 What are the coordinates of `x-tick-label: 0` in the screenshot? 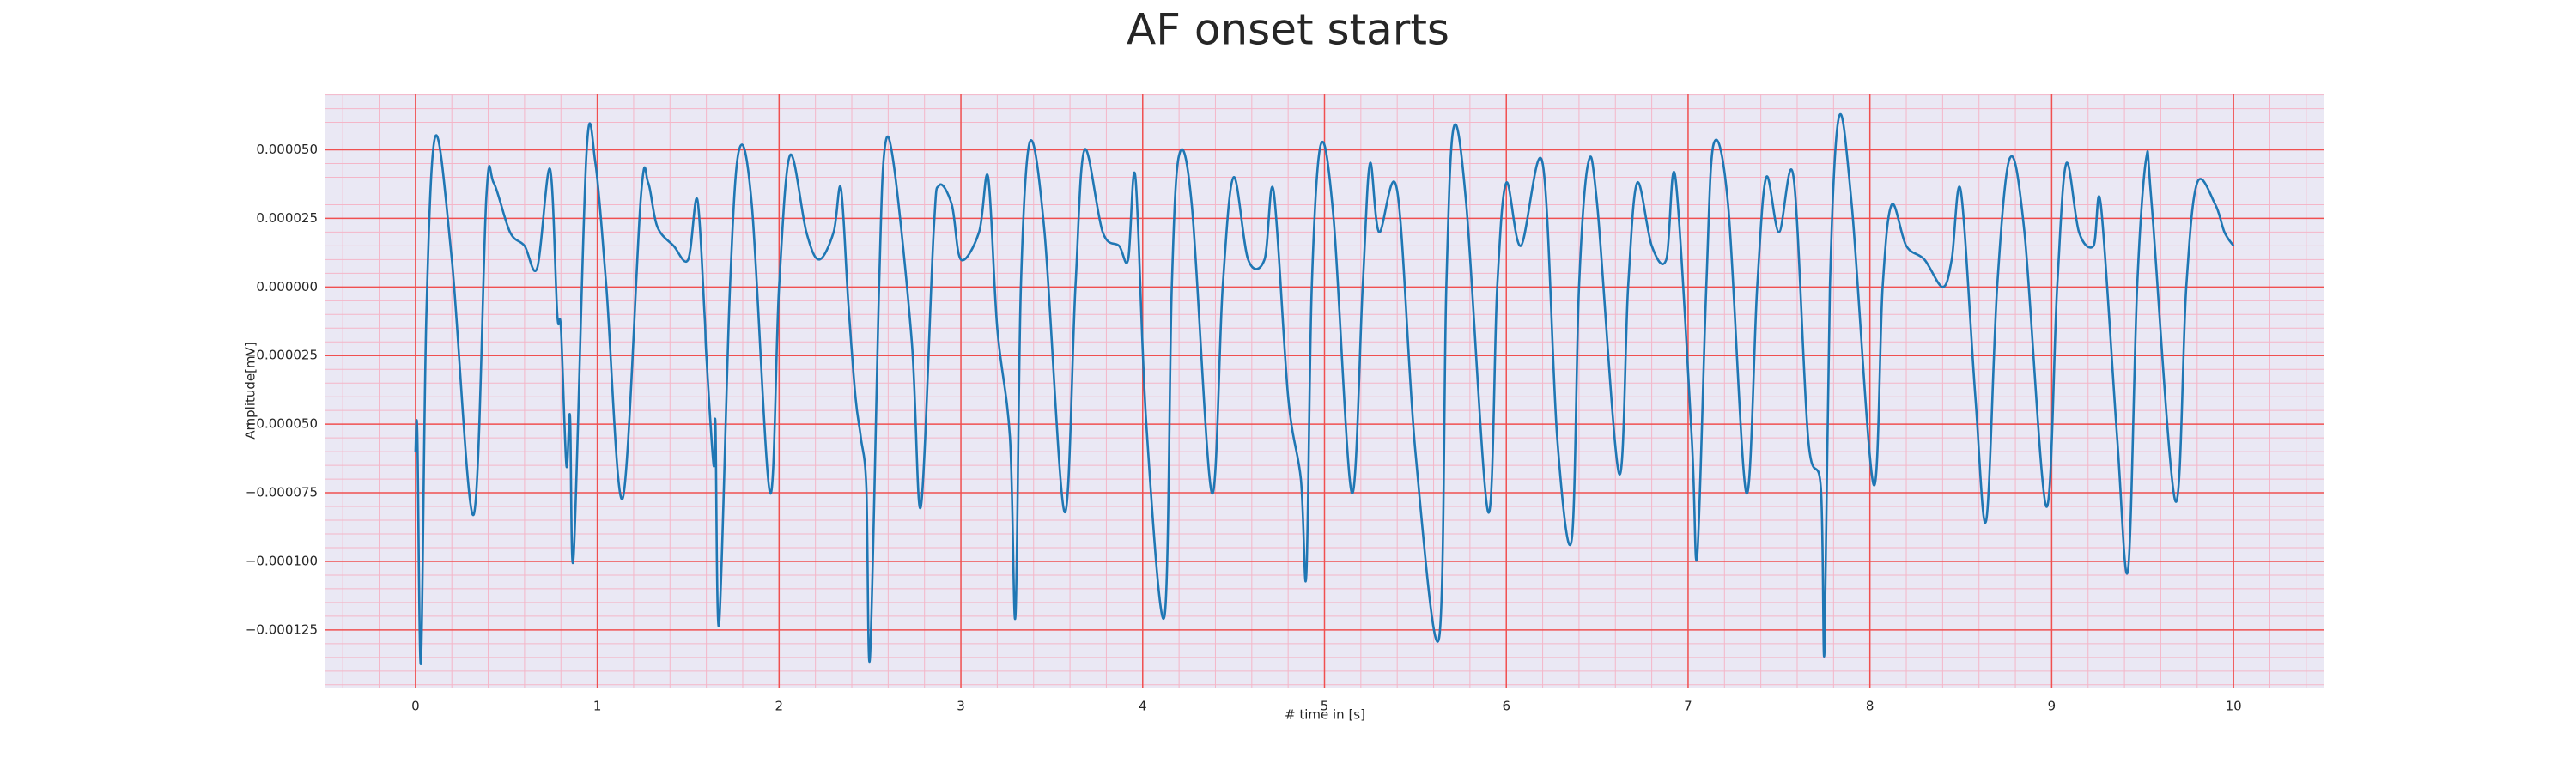 It's located at (415, 707).